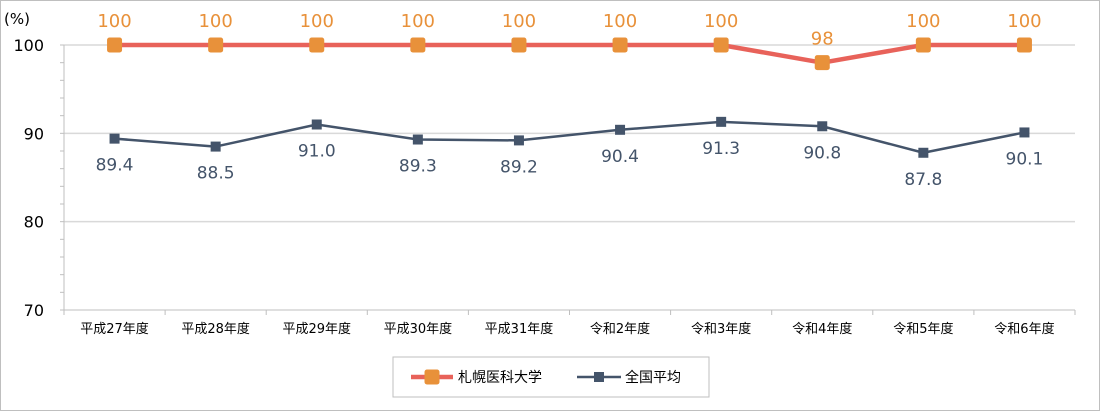 This screenshot has width=1100, height=411. What do you see at coordinates (418, 329) in the screenshot?
I see `x-category-label: 平成30年度` at bounding box center [418, 329].